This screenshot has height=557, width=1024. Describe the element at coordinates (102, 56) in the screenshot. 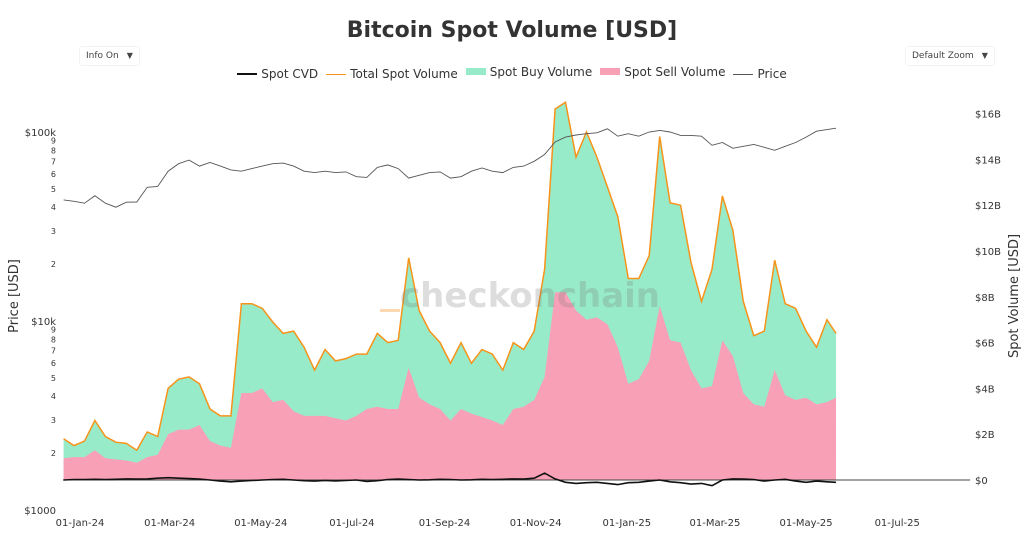

I see `info-dropdown-label: Info On` at that location.